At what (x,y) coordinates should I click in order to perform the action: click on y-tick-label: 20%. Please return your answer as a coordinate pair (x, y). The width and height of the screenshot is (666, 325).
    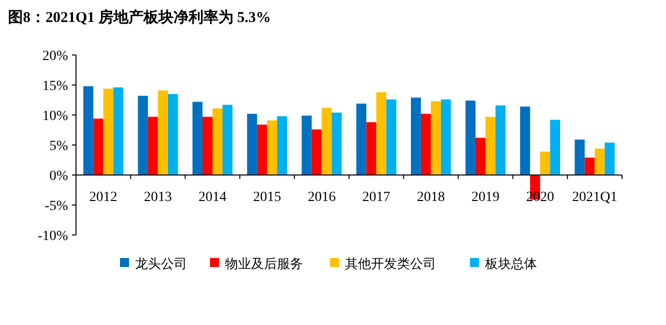
    Looking at the image, I should click on (55, 56).